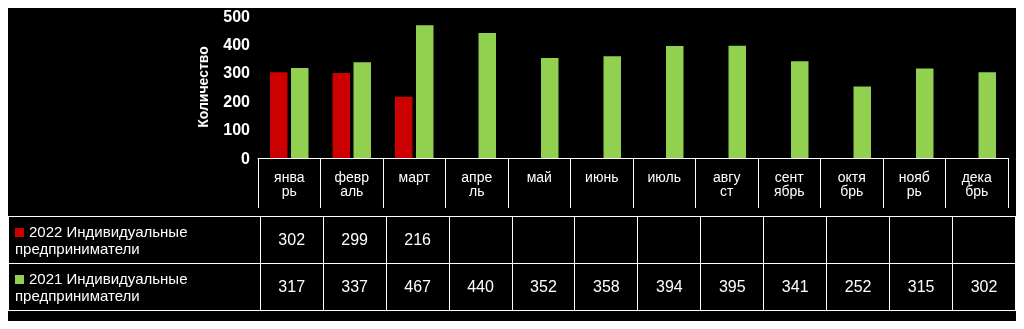 This screenshot has height=329, width=1024. What do you see at coordinates (664, 177) in the screenshot?
I see `x-tick-label: июль` at bounding box center [664, 177].